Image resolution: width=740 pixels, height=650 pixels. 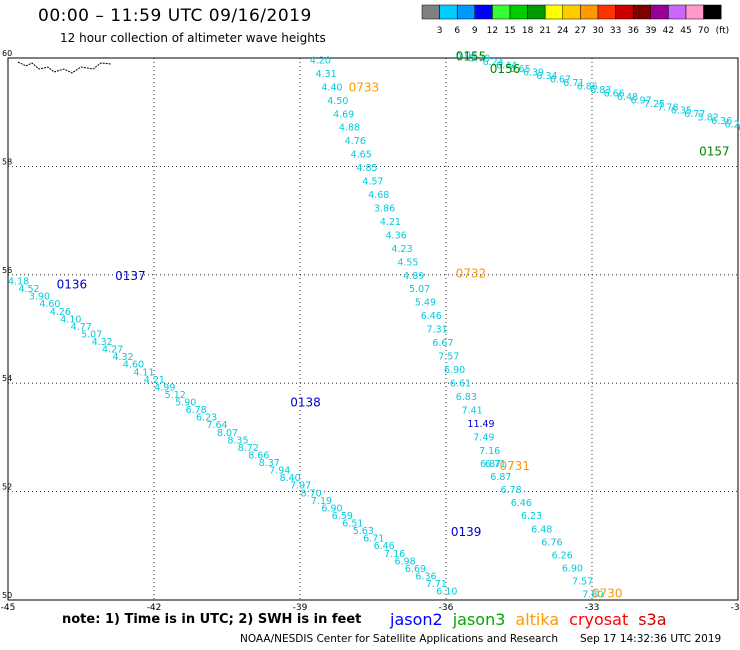 What do you see at coordinates (528, 31) in the screenshot?
I see `scale-label: 18` at bounding box center [528, 31].